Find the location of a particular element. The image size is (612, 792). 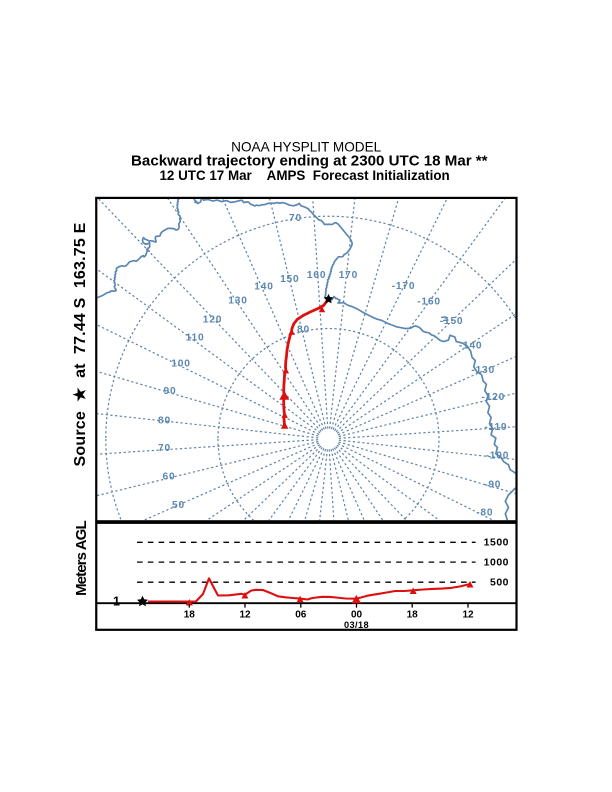

svg-text: 150 is located at coordinates (289, 279).